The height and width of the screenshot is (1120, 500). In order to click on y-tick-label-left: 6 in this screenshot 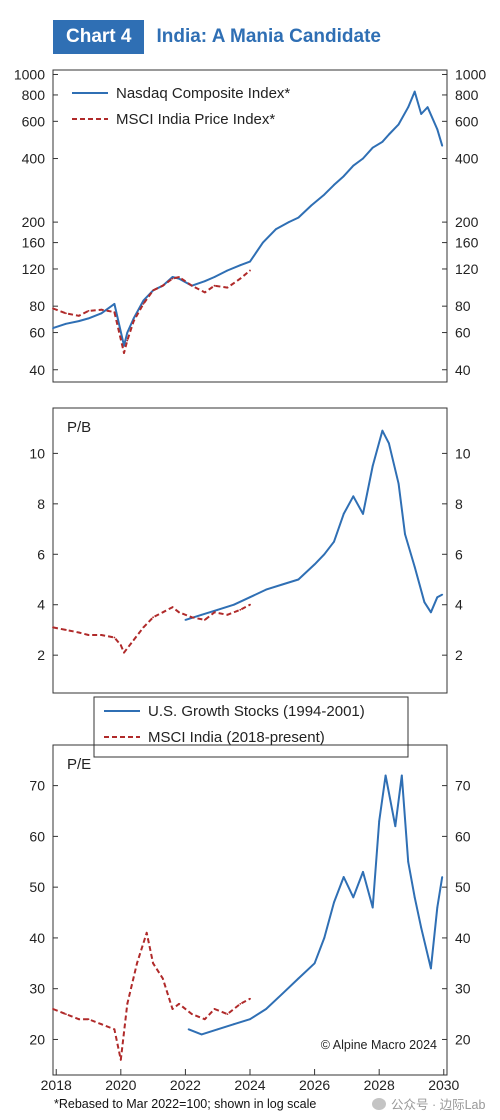, I will do `click(41, 554)`.